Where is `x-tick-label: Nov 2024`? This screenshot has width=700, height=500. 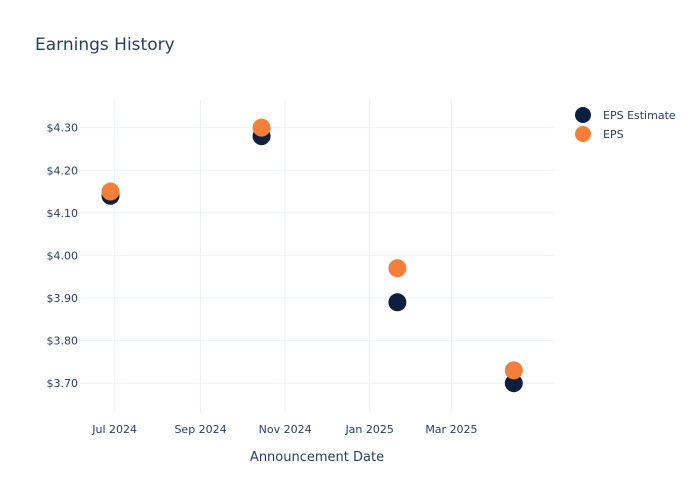
x-tick-label: Nov 2024 is located at coordinates (285, 429).